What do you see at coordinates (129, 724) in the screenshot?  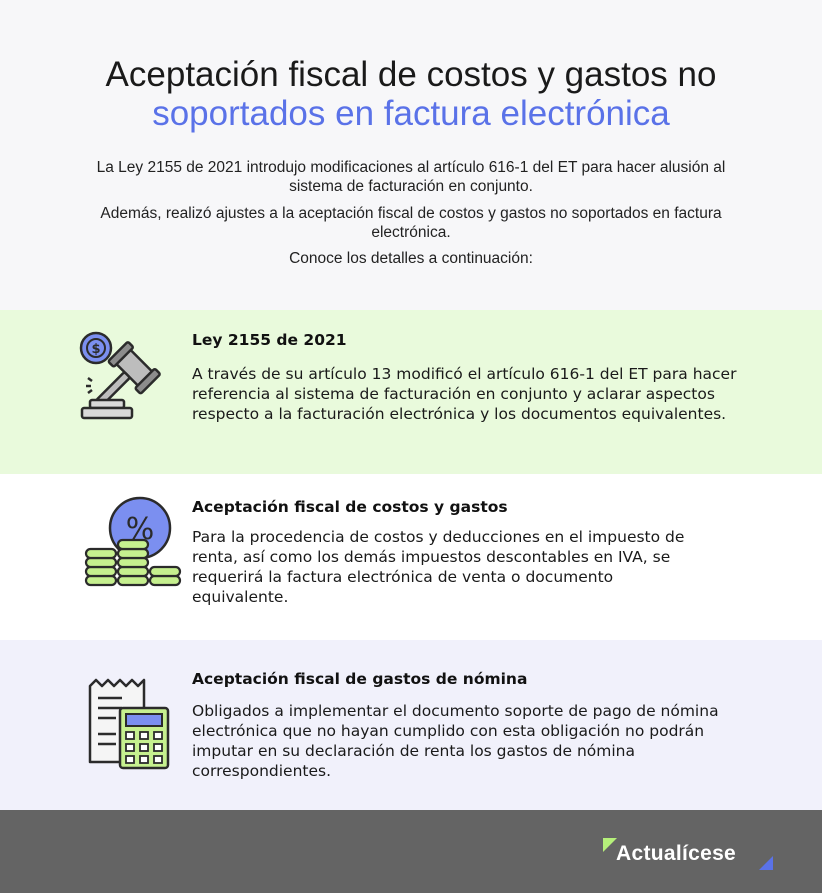 I see `receipt-calculator-icon` at bounding box center [129, 724].